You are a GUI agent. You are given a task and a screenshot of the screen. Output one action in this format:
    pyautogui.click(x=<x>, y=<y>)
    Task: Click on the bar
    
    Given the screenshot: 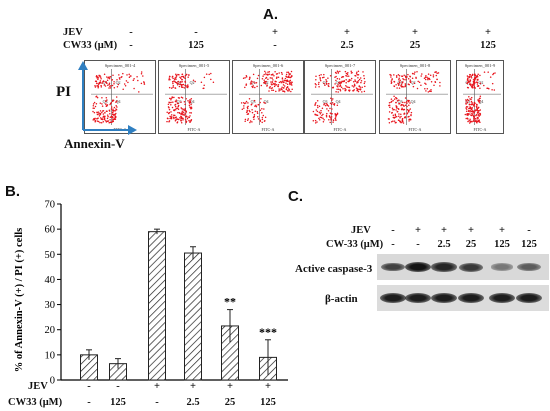 What is the action you would take?
    pyautogui.click(x=157, y=306)
    